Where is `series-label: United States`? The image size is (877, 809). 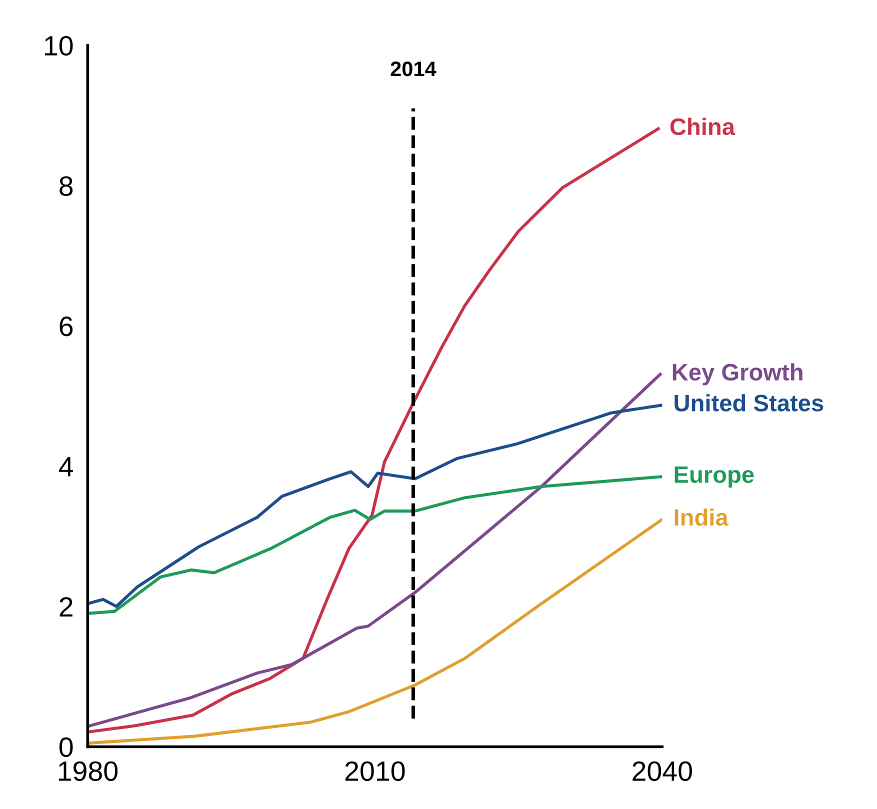
series-label: United States is located at coordinates (749, 403).